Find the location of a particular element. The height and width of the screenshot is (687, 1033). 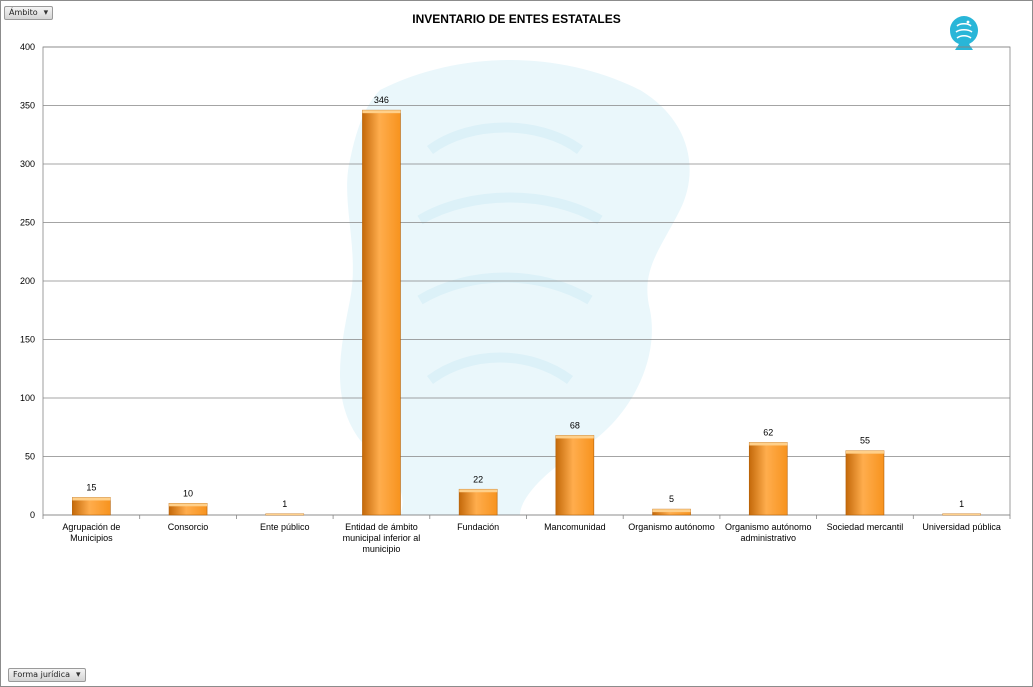

ambito-filter-label: Ámbito is located at coordinates (23, 12).